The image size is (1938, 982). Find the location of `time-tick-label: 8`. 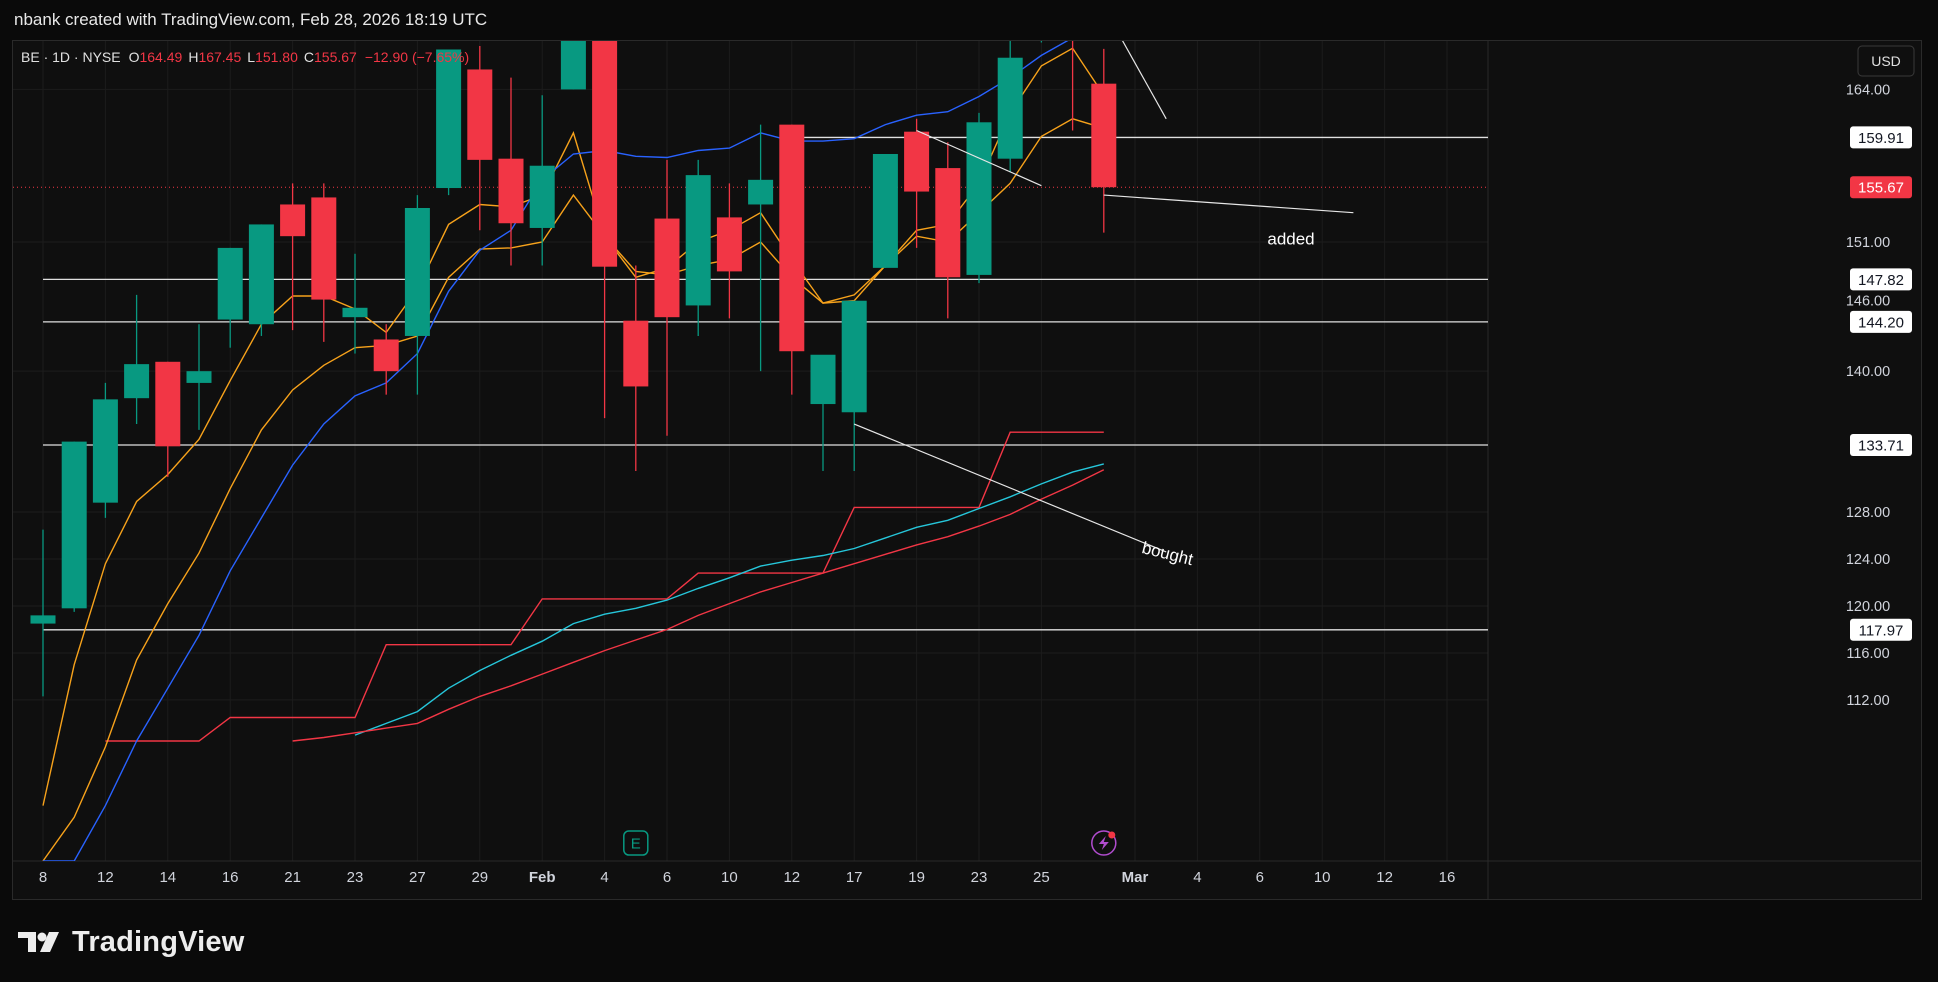

time-tick-label: 8 is located at coordinates (43, 877).